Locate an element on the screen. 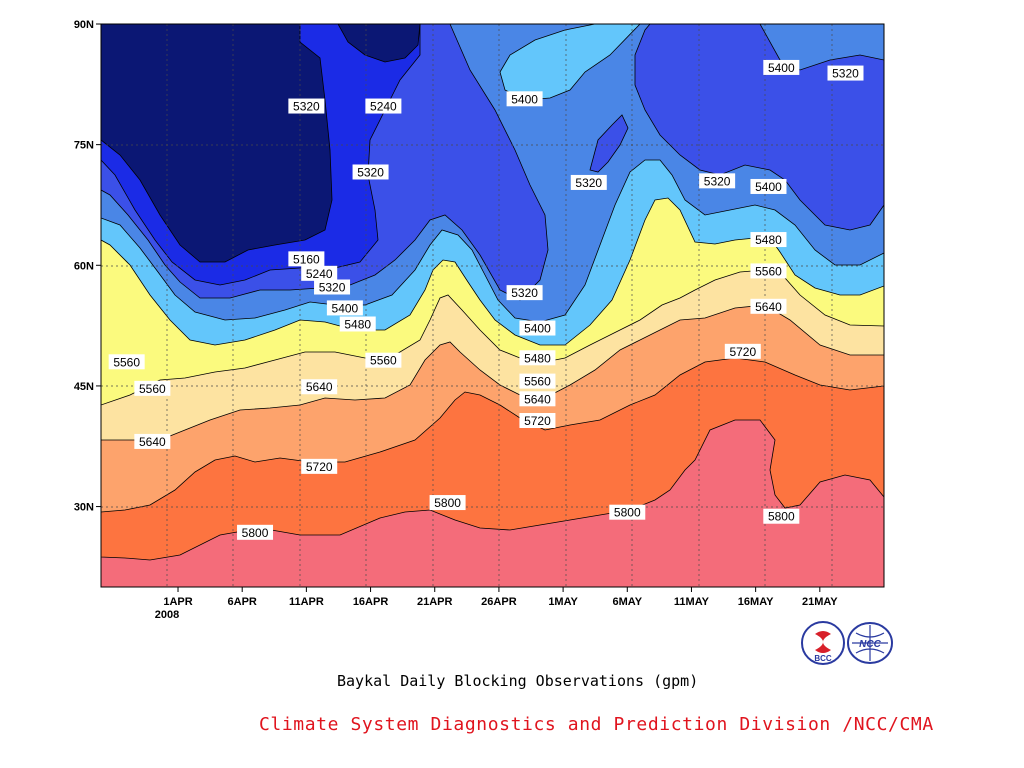 This screenshot has height=768, width=1024. x-tick-label: 16APR is located at coordinates (371, 602).